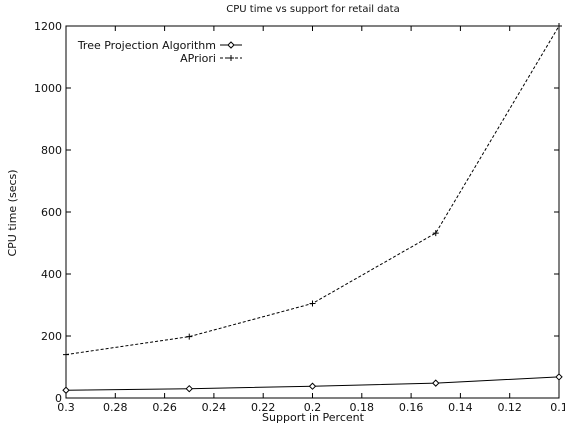 This screenshot has height=426, width=565. I want to click on legend-marker-plus, so click(231, 58).